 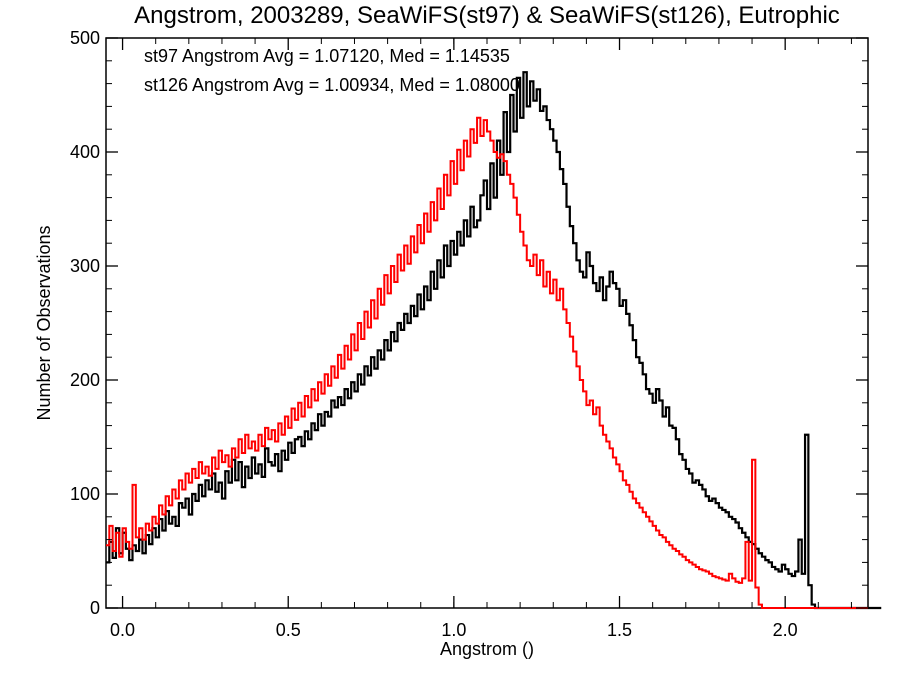 What do you see at coordinates (288, 630) in the screenshot?
I see `x-tick-label: 0.5` at bounding box center [288, 630].